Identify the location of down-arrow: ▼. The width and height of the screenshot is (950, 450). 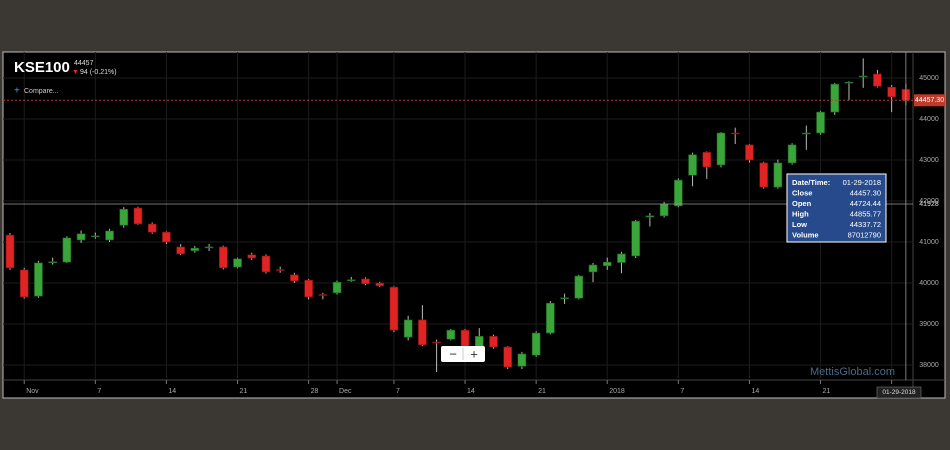
(75, 72).